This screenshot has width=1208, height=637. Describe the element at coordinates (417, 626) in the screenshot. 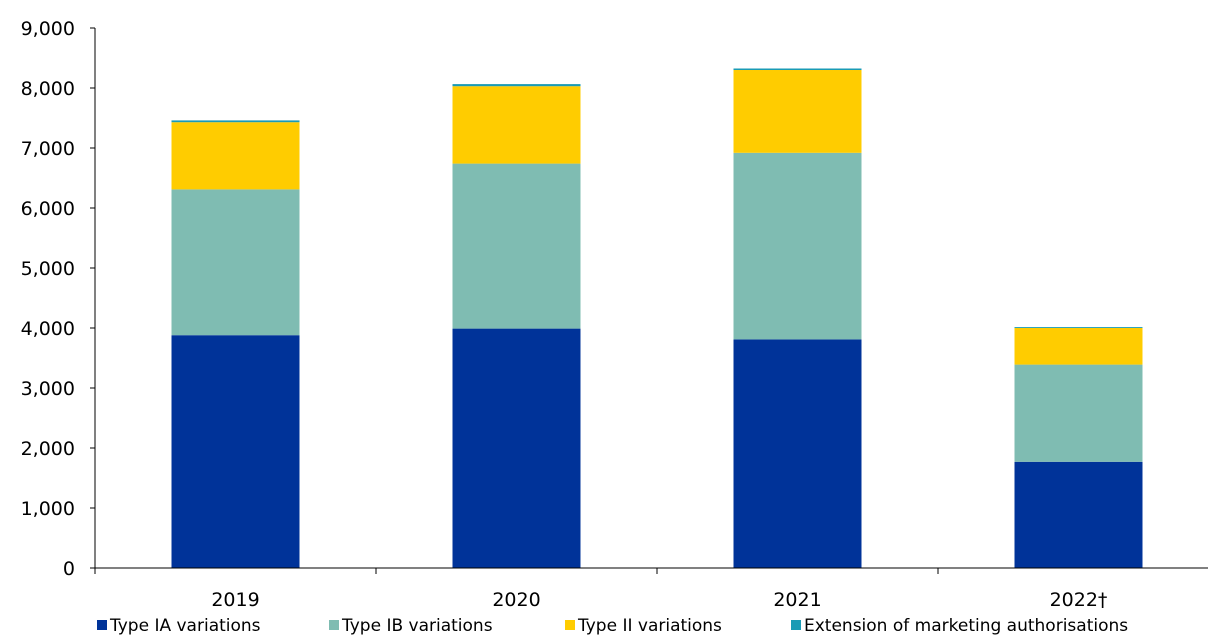

I see `legend-label: Type IB variations` at that location.